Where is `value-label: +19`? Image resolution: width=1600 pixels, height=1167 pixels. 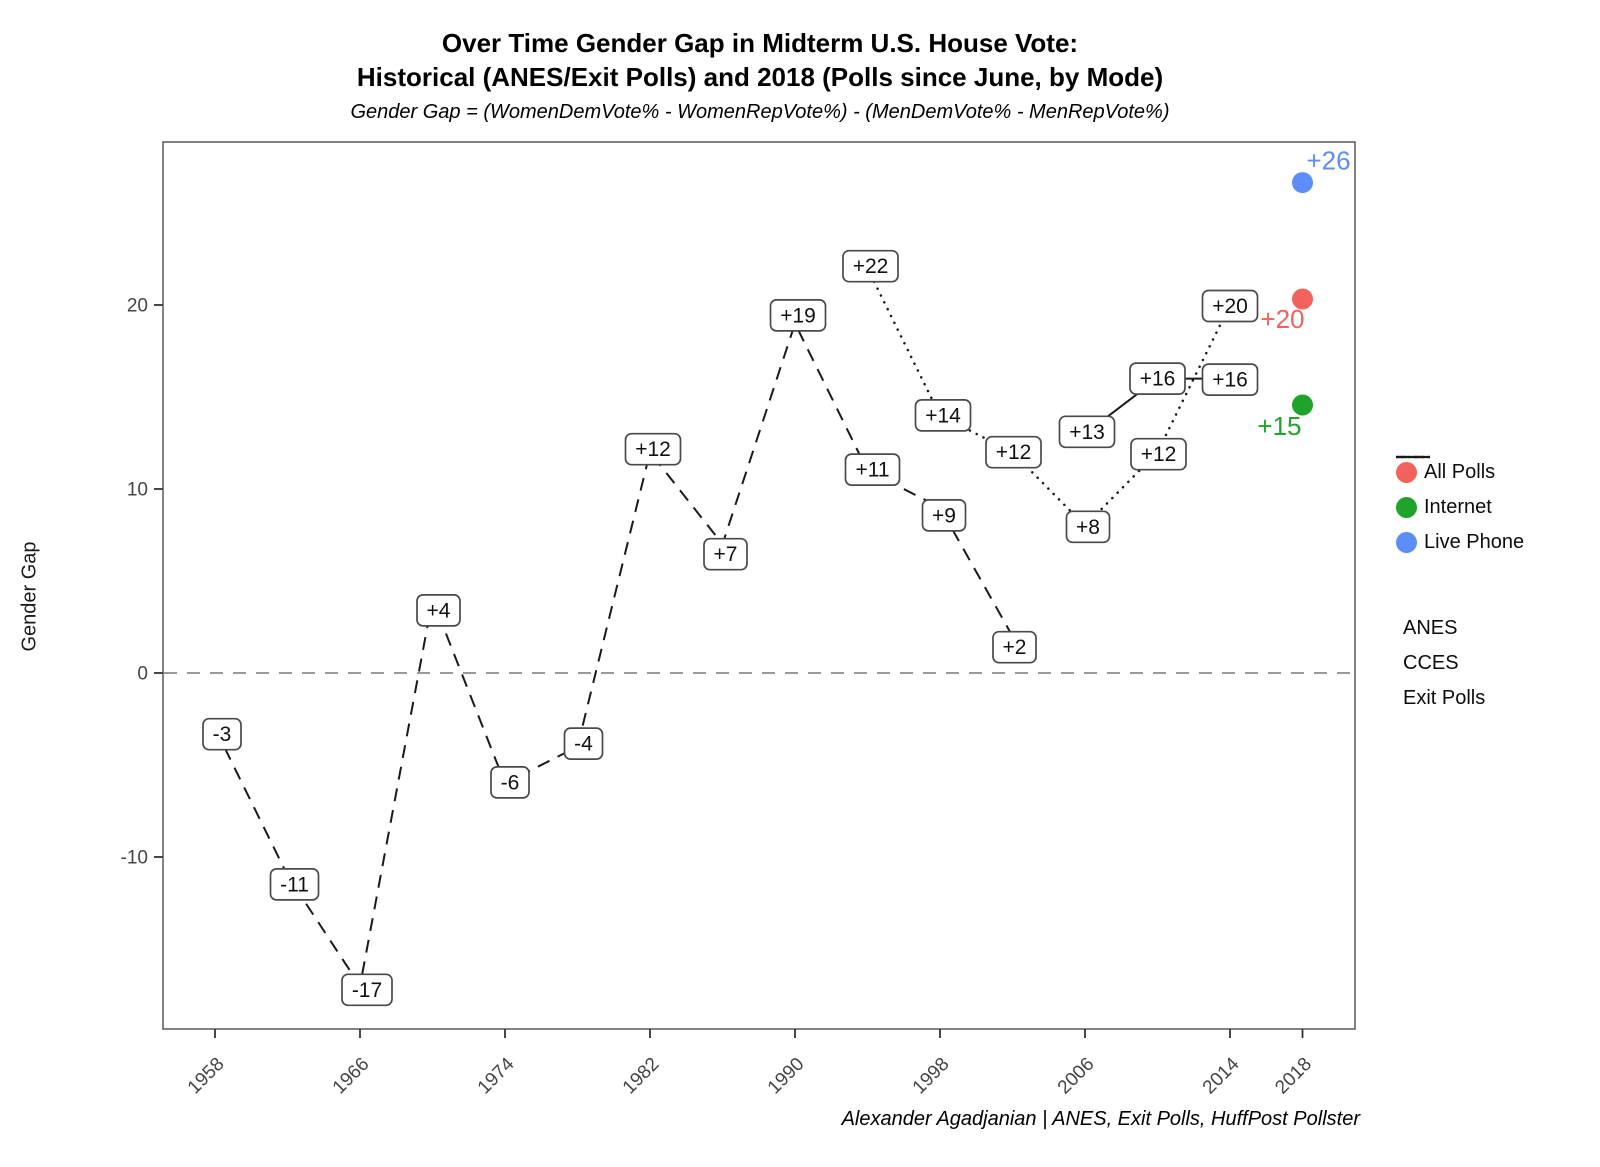 value-label: +19 is located at coordinates (798, 315).